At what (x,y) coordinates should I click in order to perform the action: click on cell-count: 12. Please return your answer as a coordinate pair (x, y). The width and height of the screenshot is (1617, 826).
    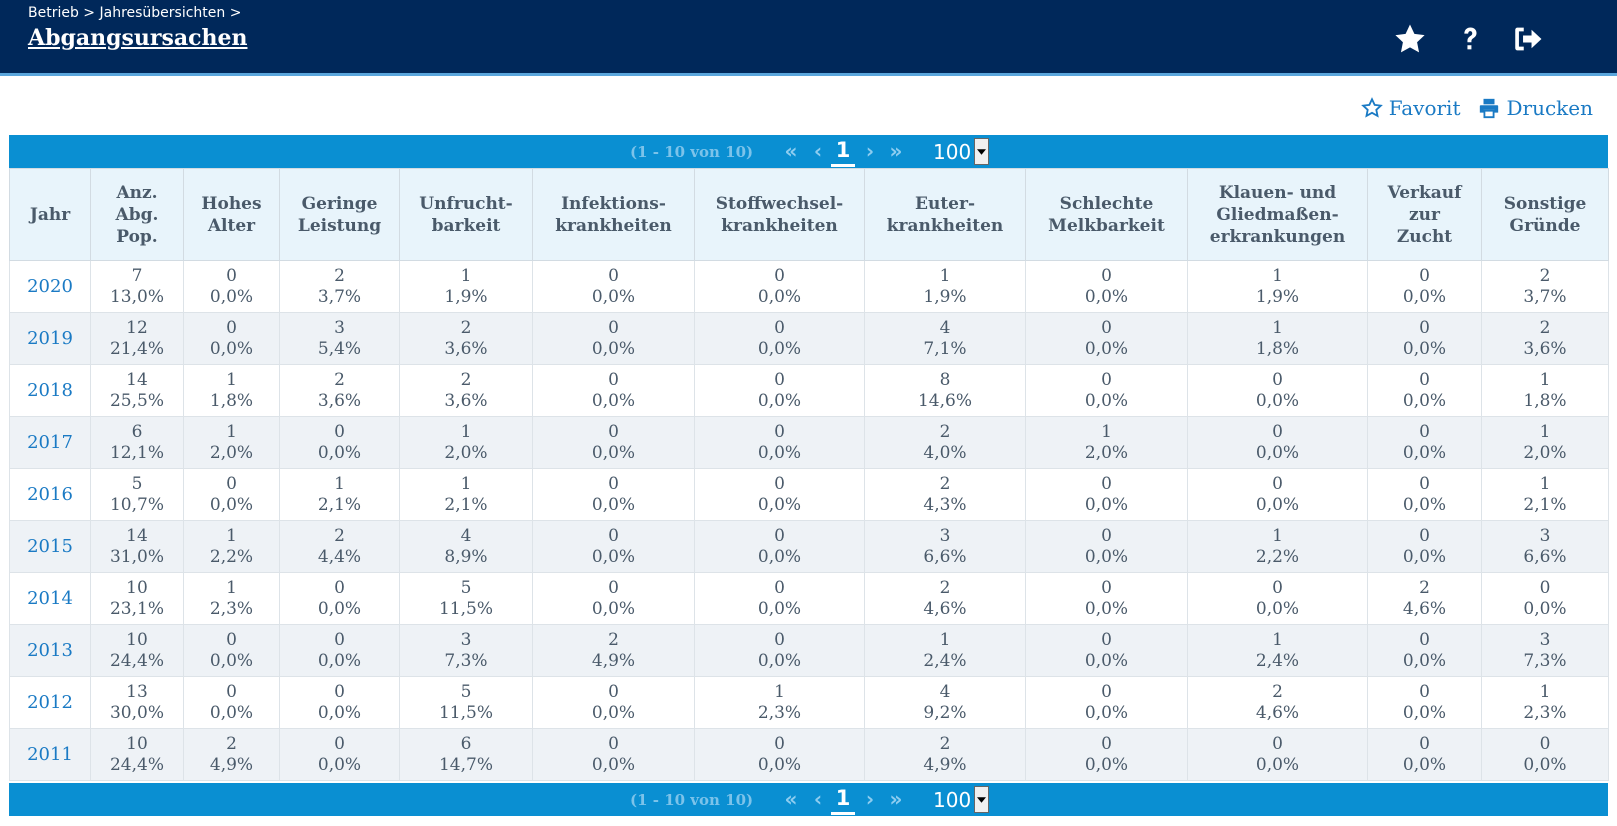
    Looking at the image, I should click on (137, 327).